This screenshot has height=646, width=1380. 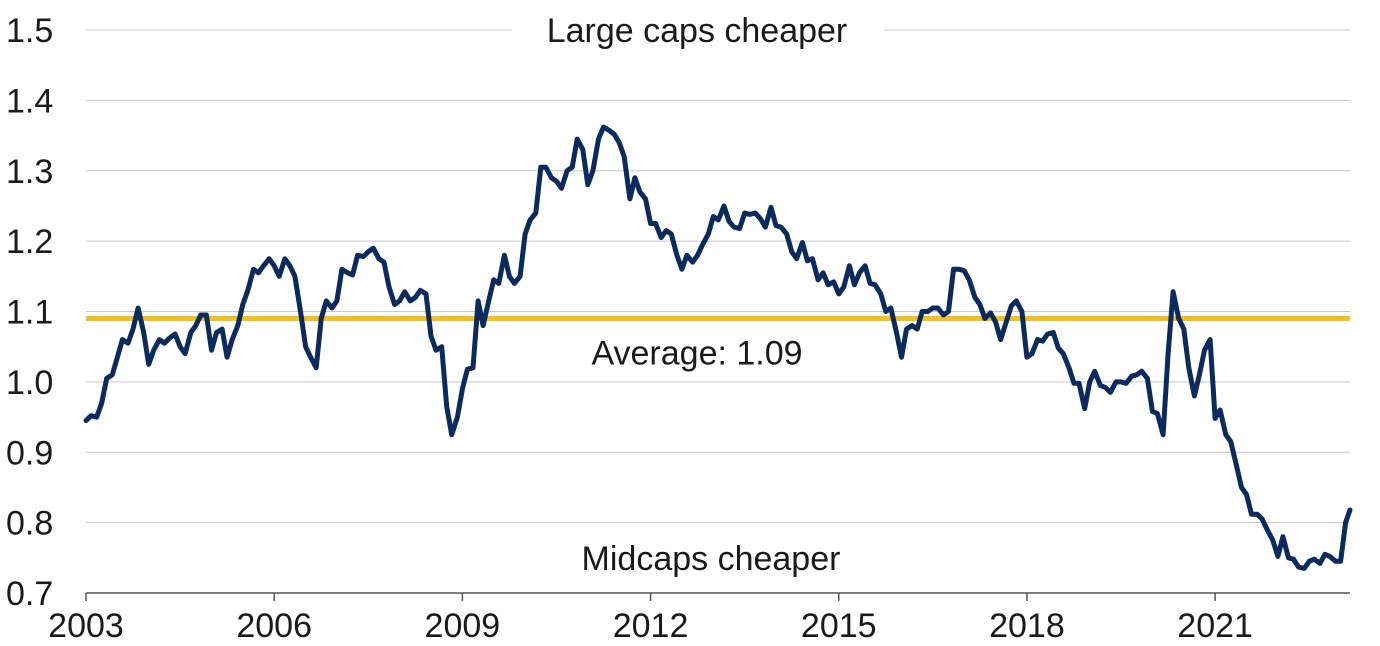 I want to click on top-annotation-background, so click(x=698, y=31).